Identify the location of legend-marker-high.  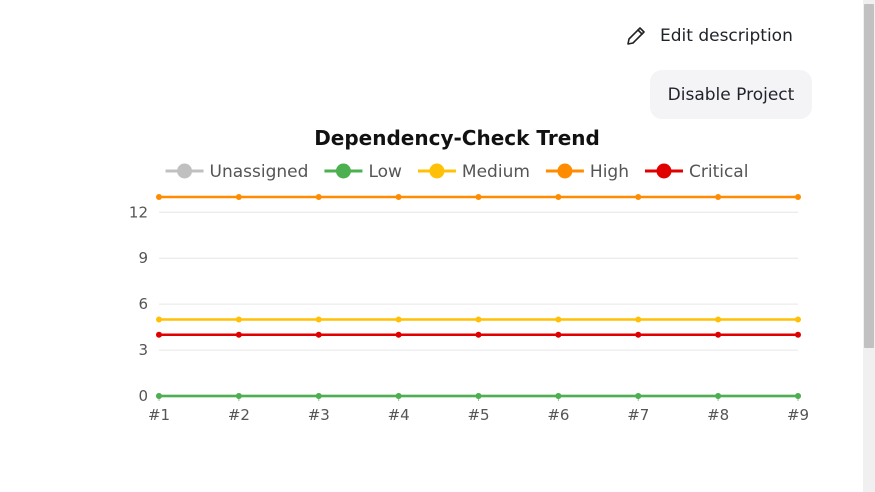
(565, 171).